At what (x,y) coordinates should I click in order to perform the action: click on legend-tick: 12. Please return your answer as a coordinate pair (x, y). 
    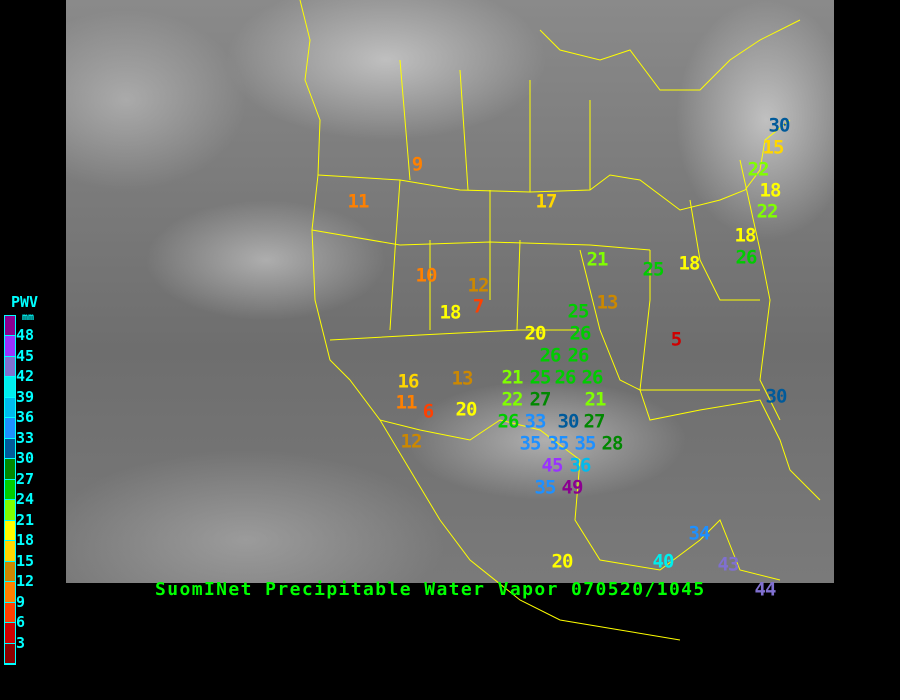
    Looking at the image, I should click on (25, 581).